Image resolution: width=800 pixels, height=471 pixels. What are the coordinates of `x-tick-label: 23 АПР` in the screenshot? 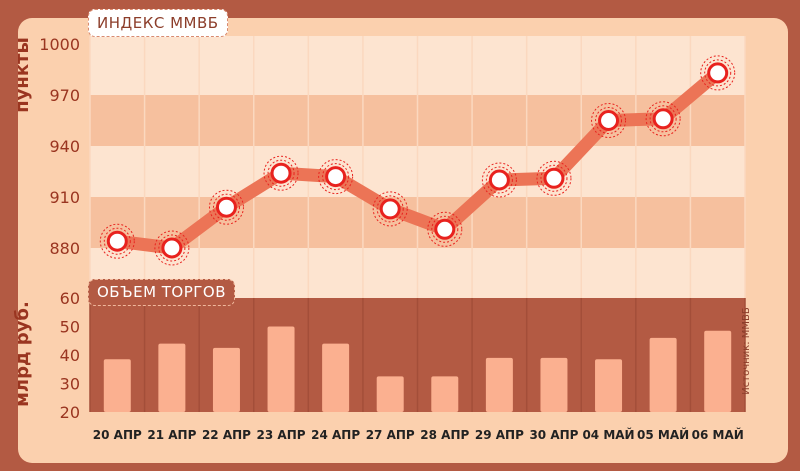 It's located at (281, 435).